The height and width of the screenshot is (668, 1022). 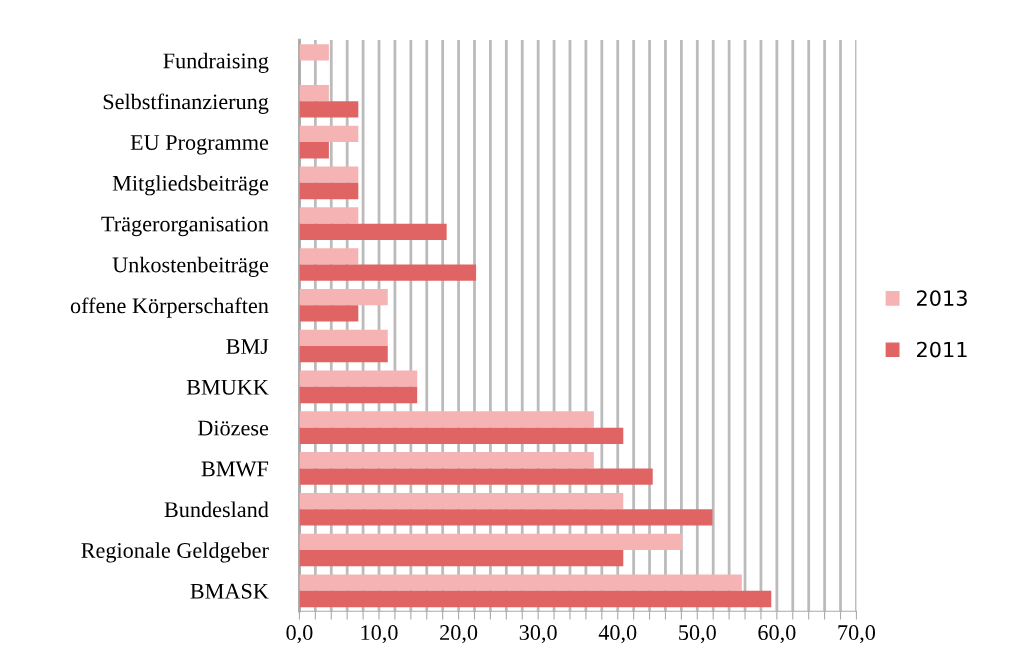 What do you see at coordinates (216, 509) in the screenshot?
I see `y-tick-label: Bundesland` at bounding box center [216, 509].